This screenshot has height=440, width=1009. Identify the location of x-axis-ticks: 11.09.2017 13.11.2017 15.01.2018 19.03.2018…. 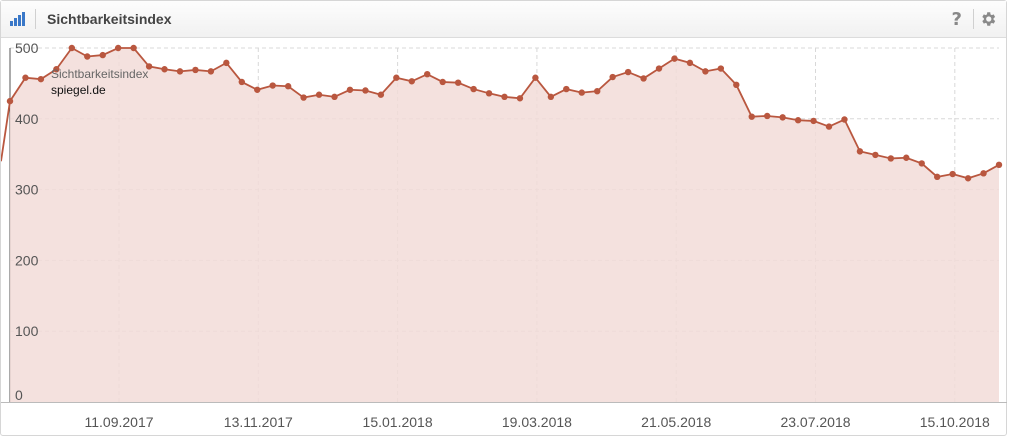
(537, 422).